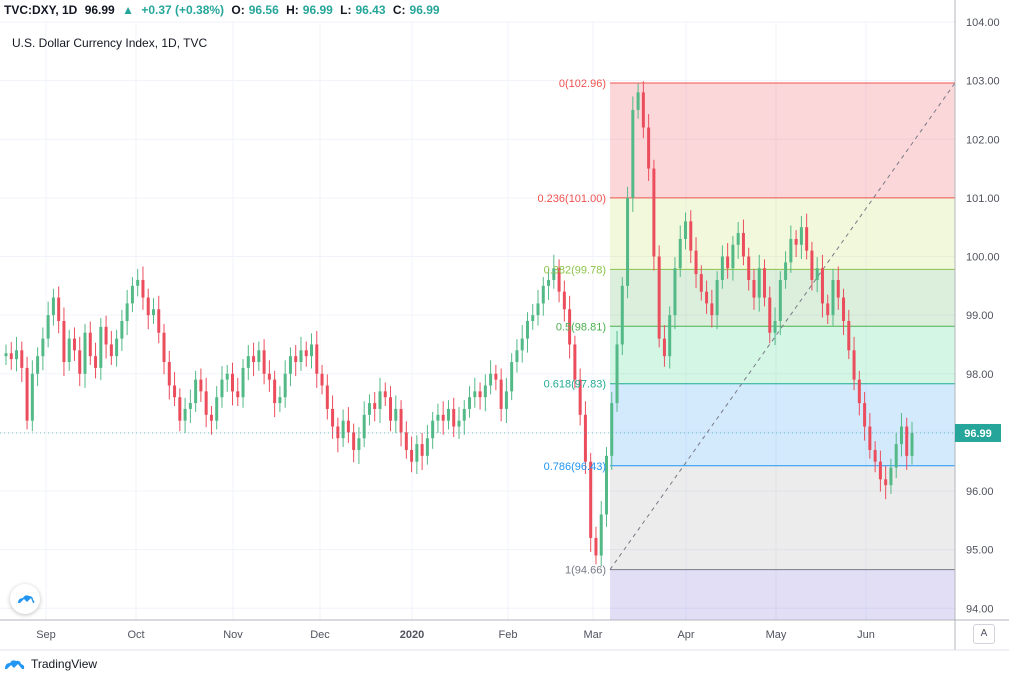  I want to click on fib-level-label: 0.382(99.78), so click(575, 270).